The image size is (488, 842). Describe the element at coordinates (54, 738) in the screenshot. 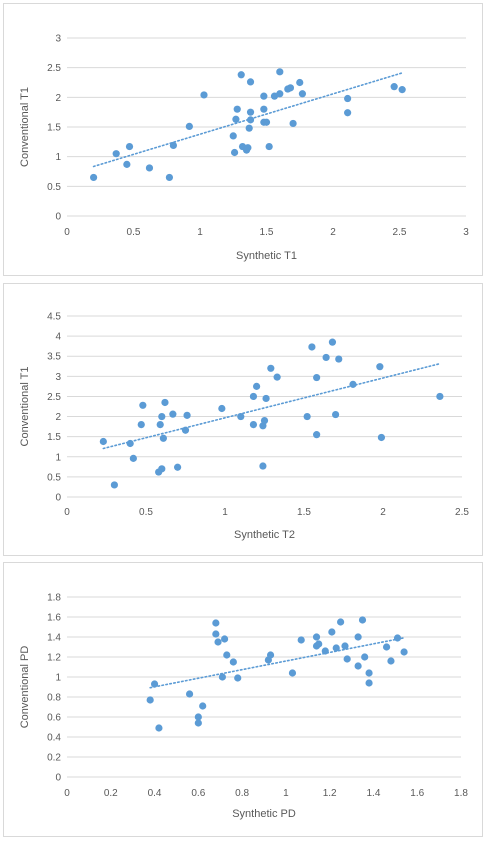

I see `y-tick-label: 0.4` at that location.